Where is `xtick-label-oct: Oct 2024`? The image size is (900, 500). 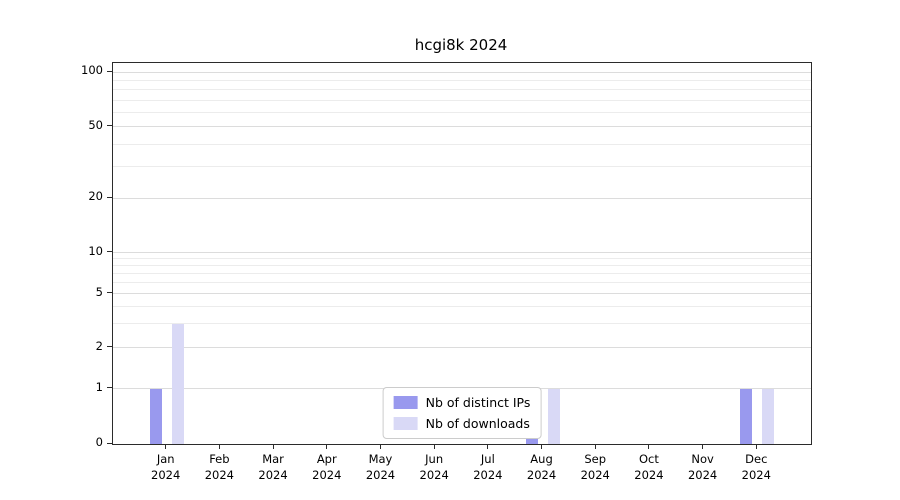 xtick-label-oct: Oct 2024 is located at coordinates (649, 467).